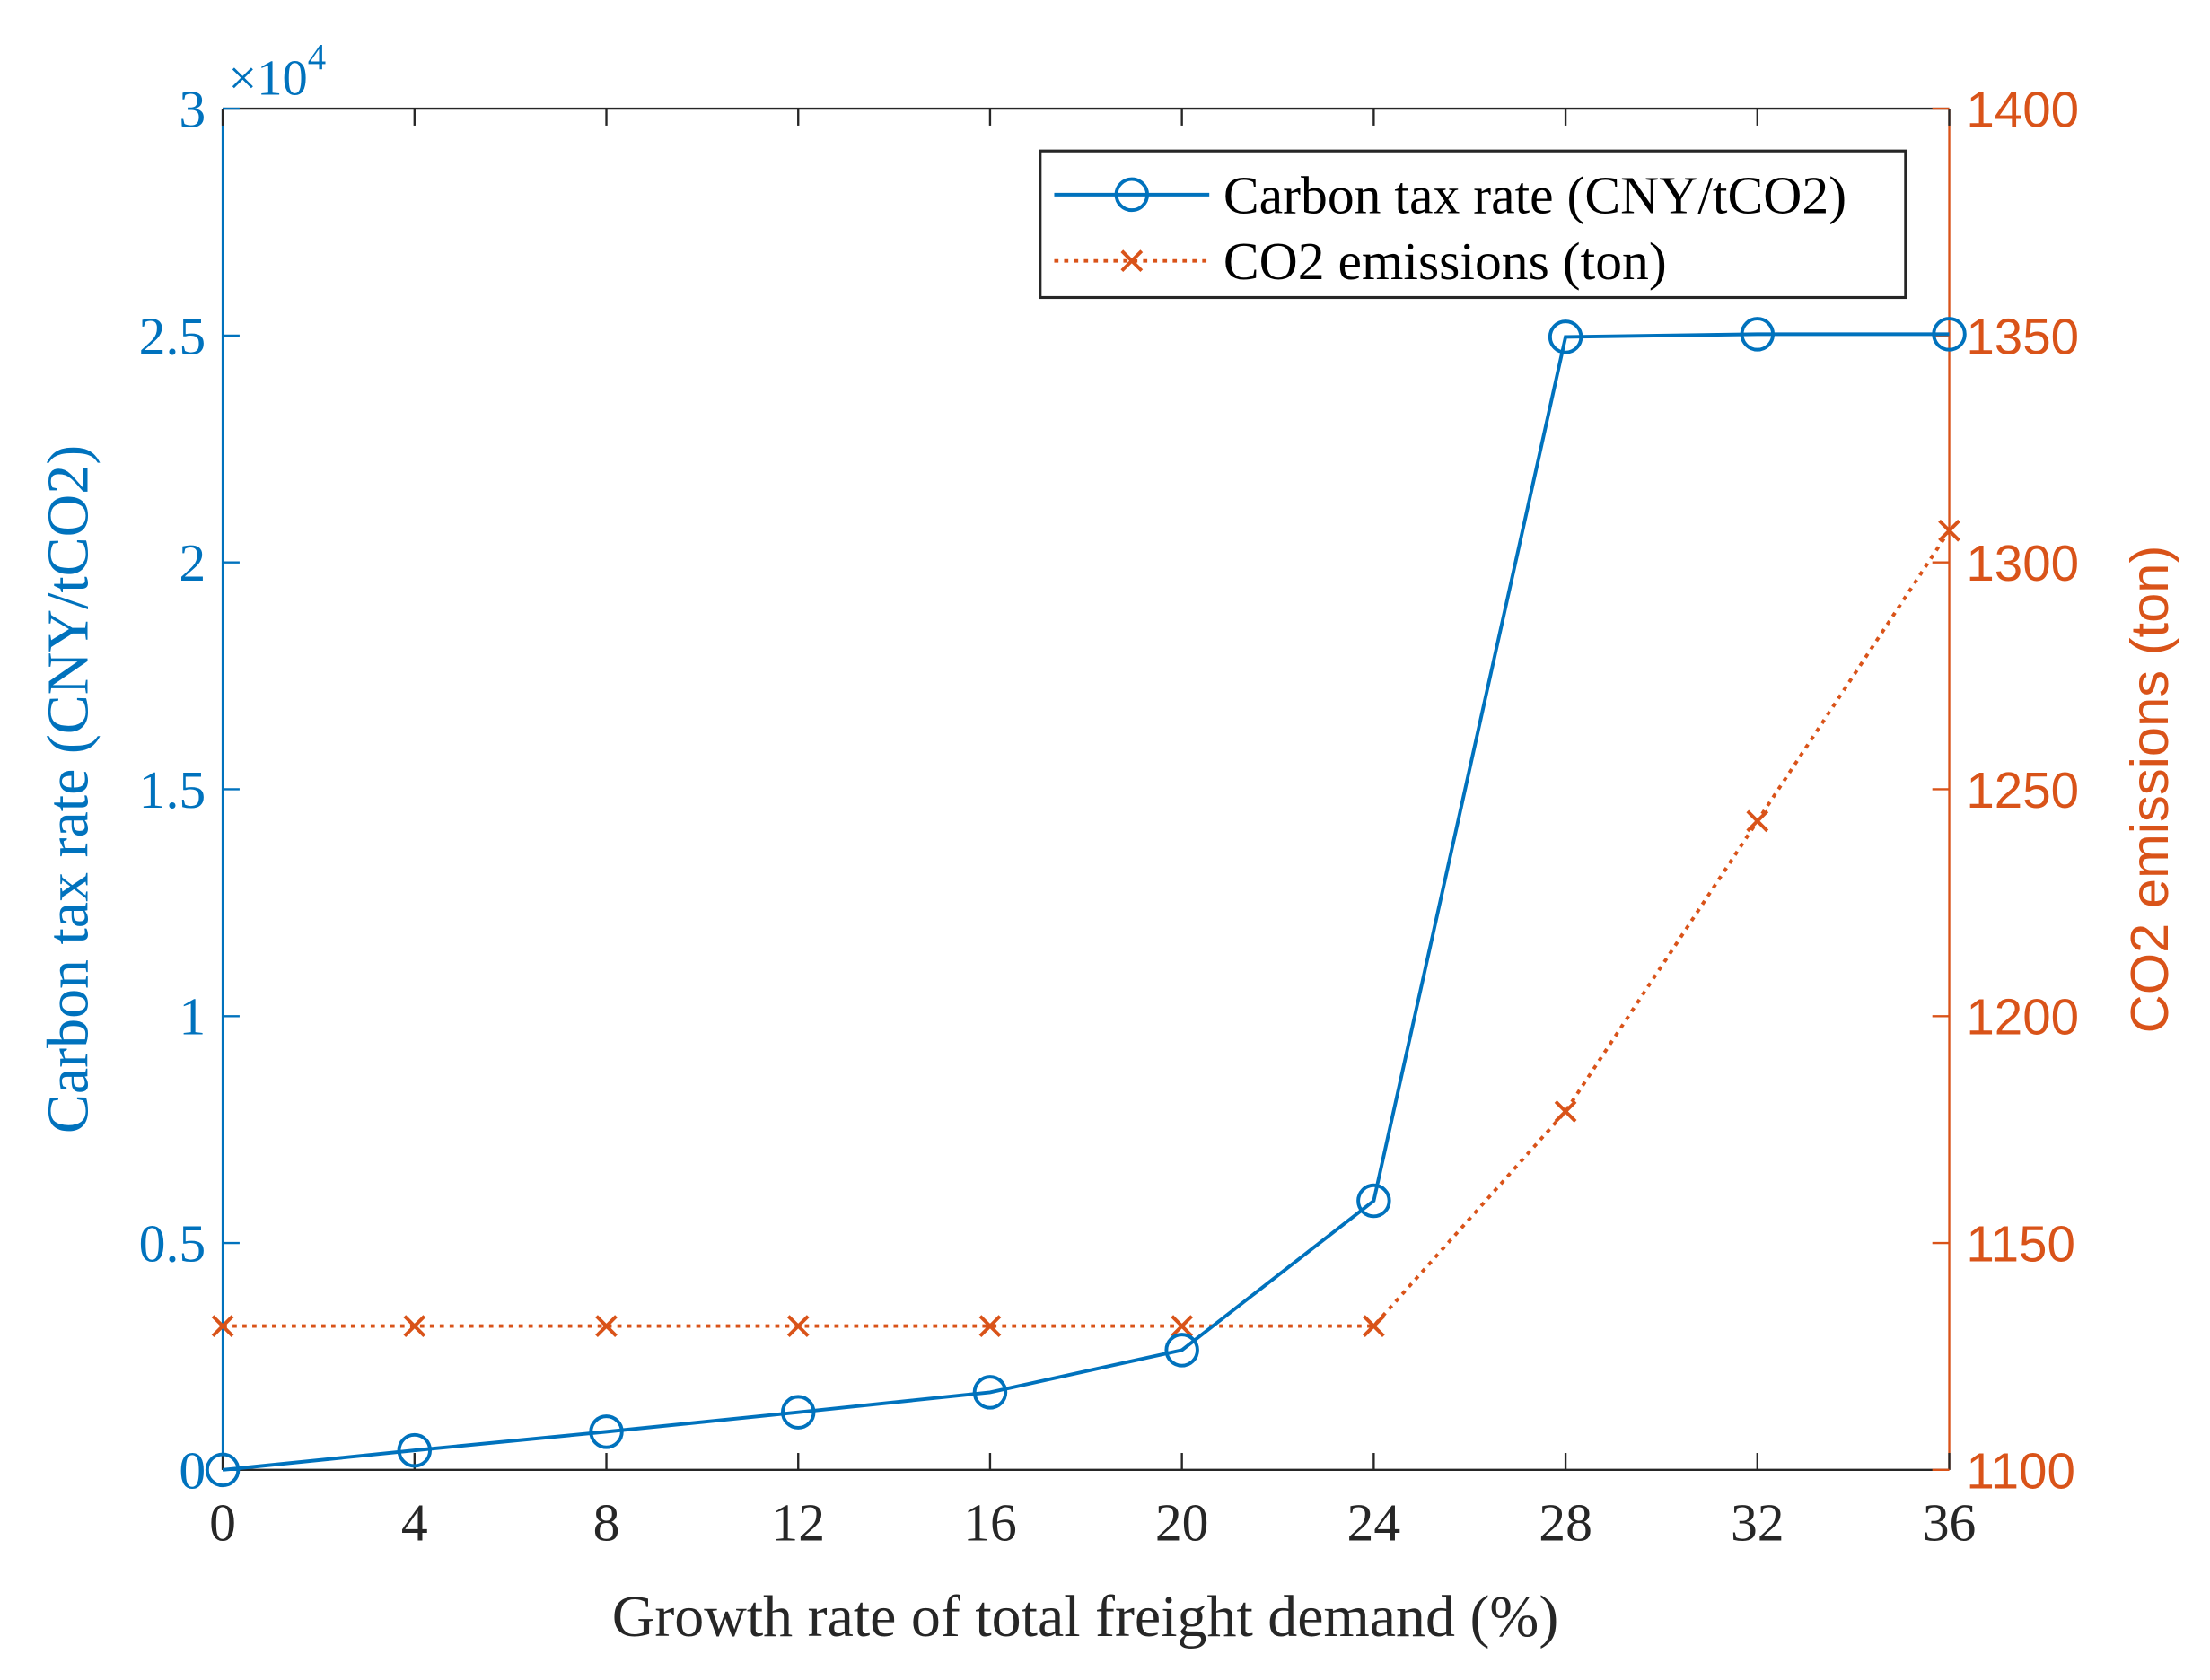  What do you see at coordinates (1758, 1522) in the screenshot?
I see `x-tick-label: 32` at bounding box center [1758, 1522].